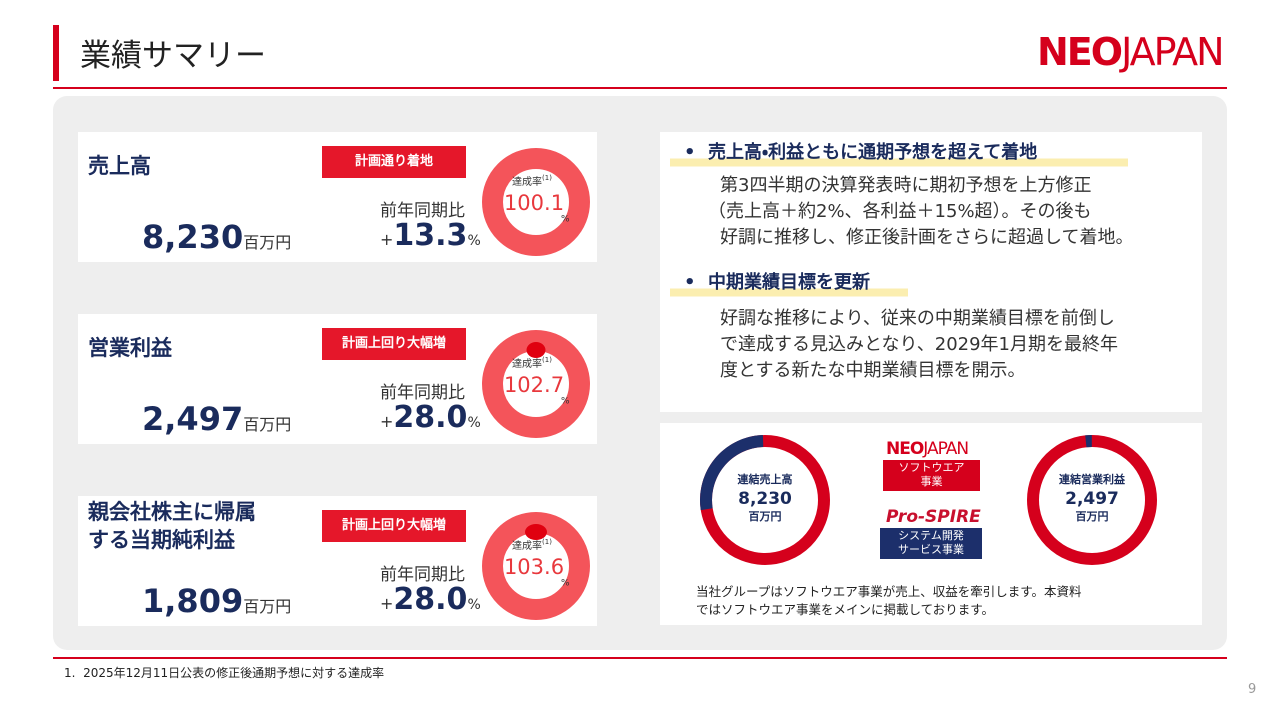 The width and height of the screenshot is (1280, 720). I want to click on kpi-value: 1,809百万円, so click(216, 601).